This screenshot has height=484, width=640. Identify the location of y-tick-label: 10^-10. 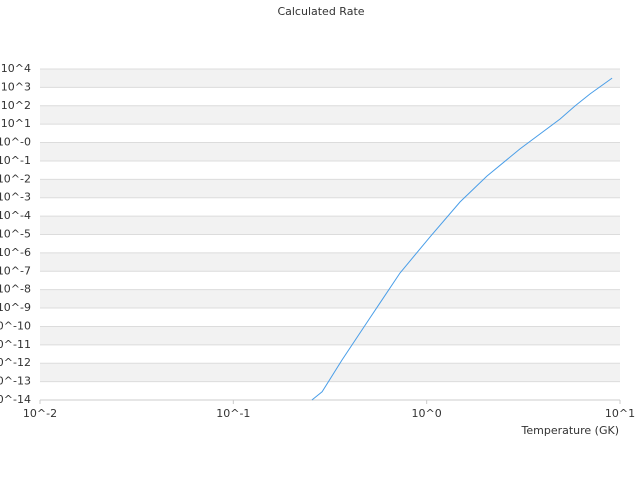
(15, 325).